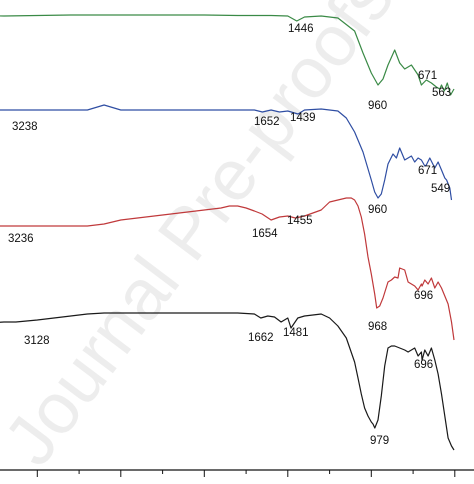 The image size is (474, 484). I want to click on peak-label-968: 968, so click(377, 327).